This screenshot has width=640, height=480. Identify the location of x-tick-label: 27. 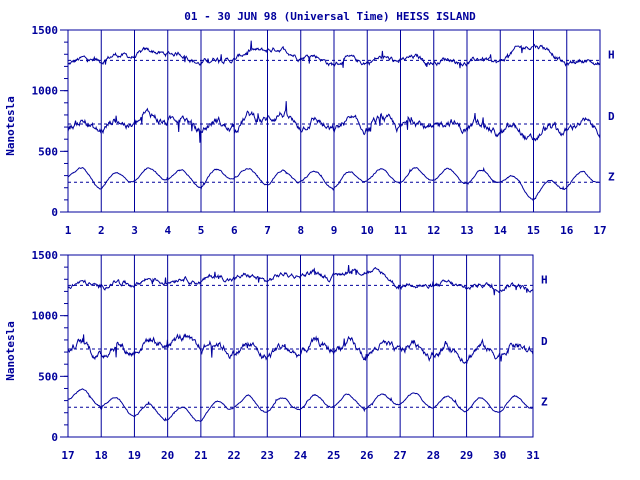
(400, 455).